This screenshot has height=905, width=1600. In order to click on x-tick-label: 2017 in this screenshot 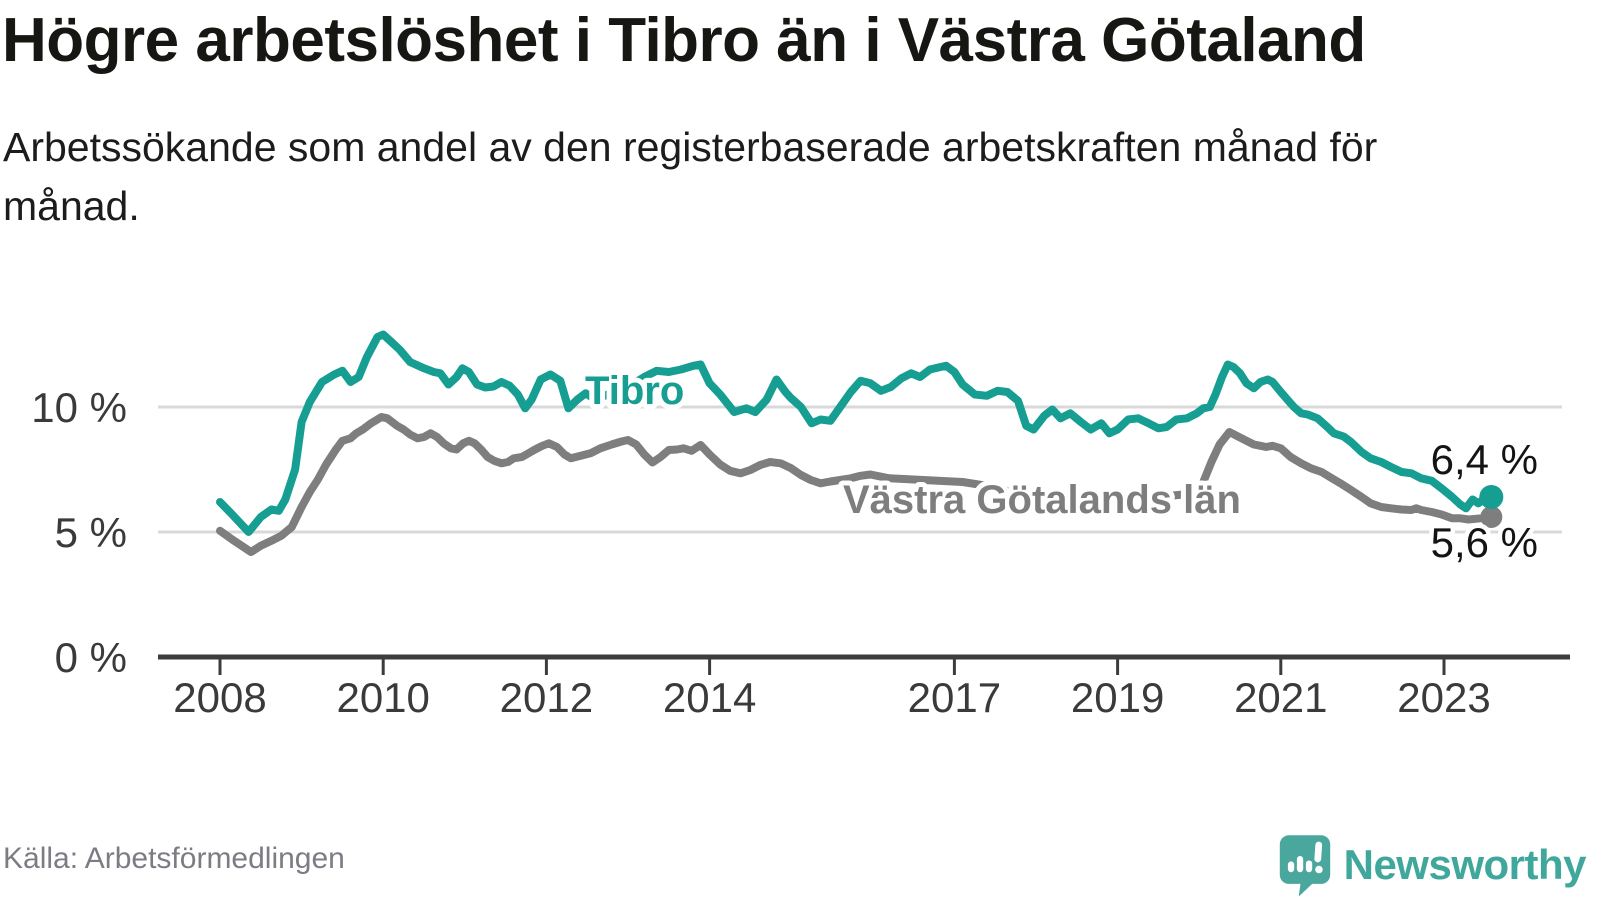, I will do `click(954, 697)`.